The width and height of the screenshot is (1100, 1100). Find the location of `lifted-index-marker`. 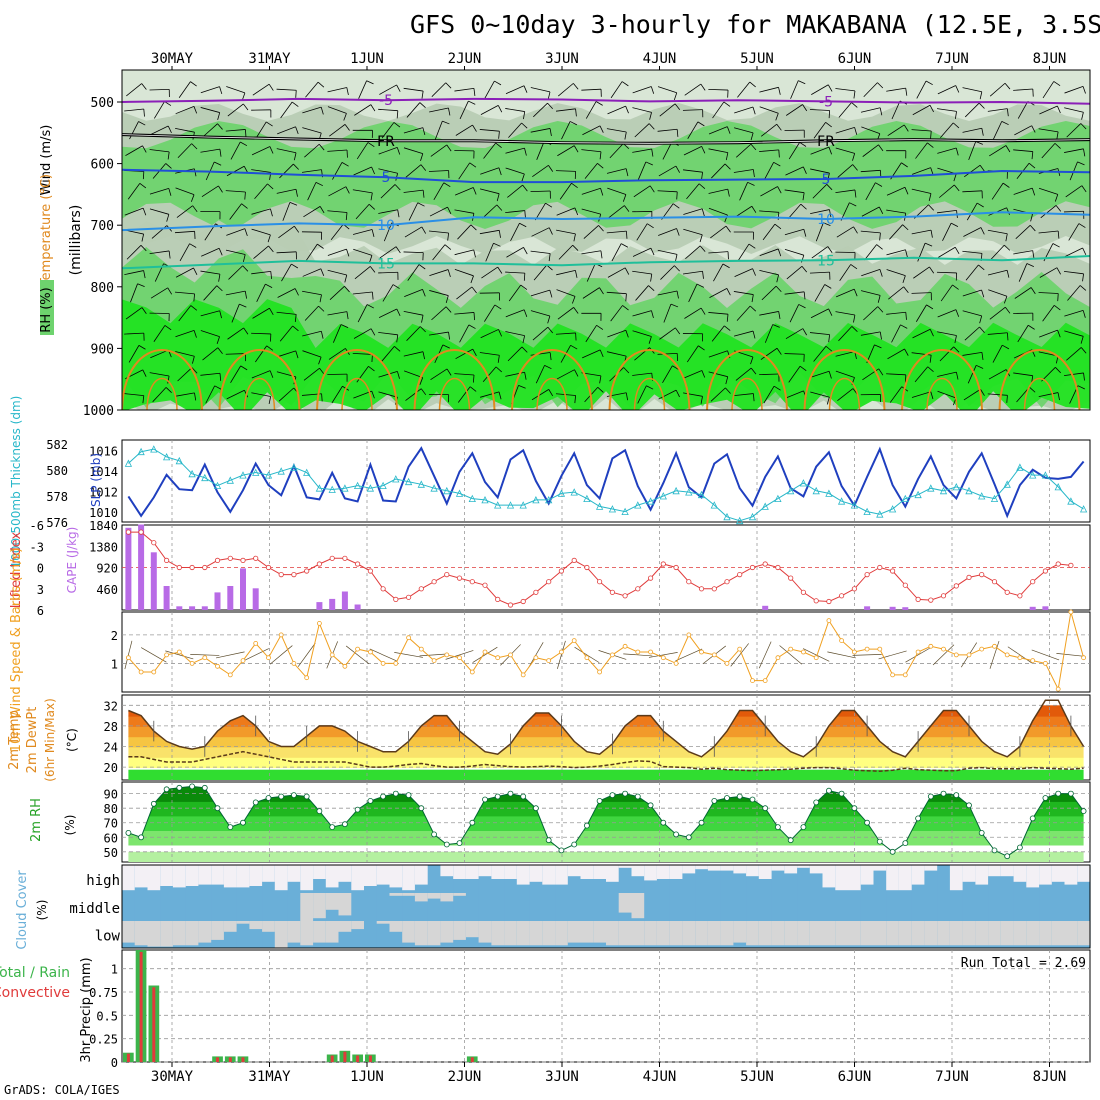

lifted-index-marker is located at coordinates (752, 567).